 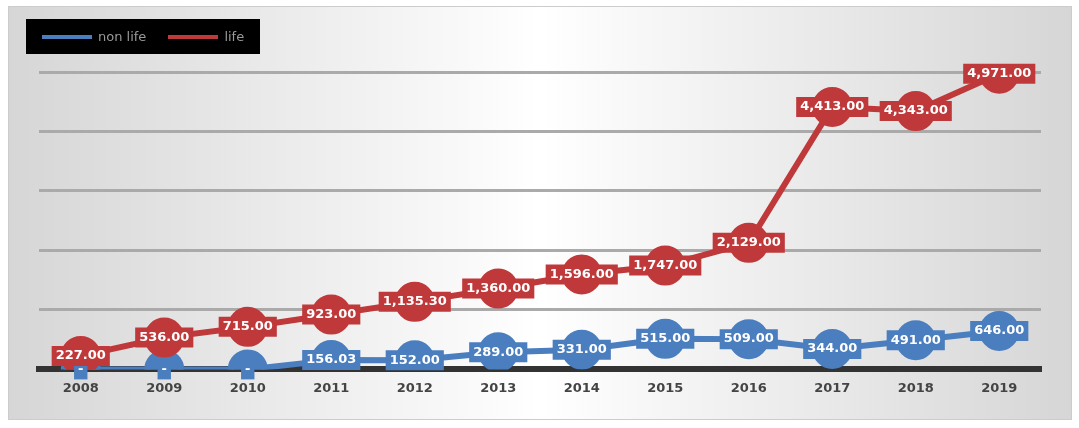 What do you see at coordinates (247, 387) in the screenshot?
I see `x-tick-label: 2010` at bounding box center [247, 387].